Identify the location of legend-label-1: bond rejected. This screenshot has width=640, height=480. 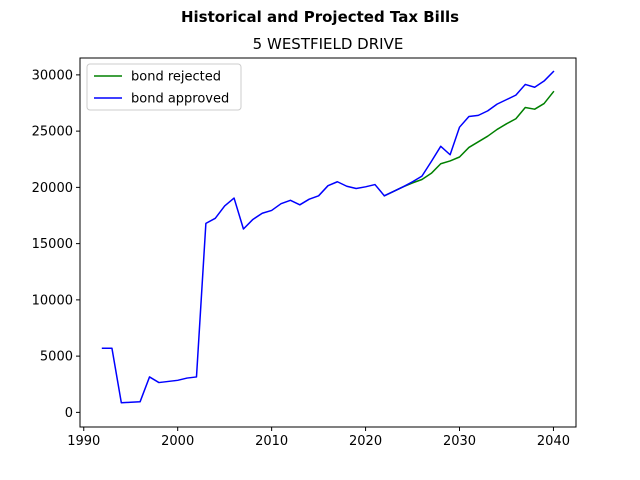
(176, 77).